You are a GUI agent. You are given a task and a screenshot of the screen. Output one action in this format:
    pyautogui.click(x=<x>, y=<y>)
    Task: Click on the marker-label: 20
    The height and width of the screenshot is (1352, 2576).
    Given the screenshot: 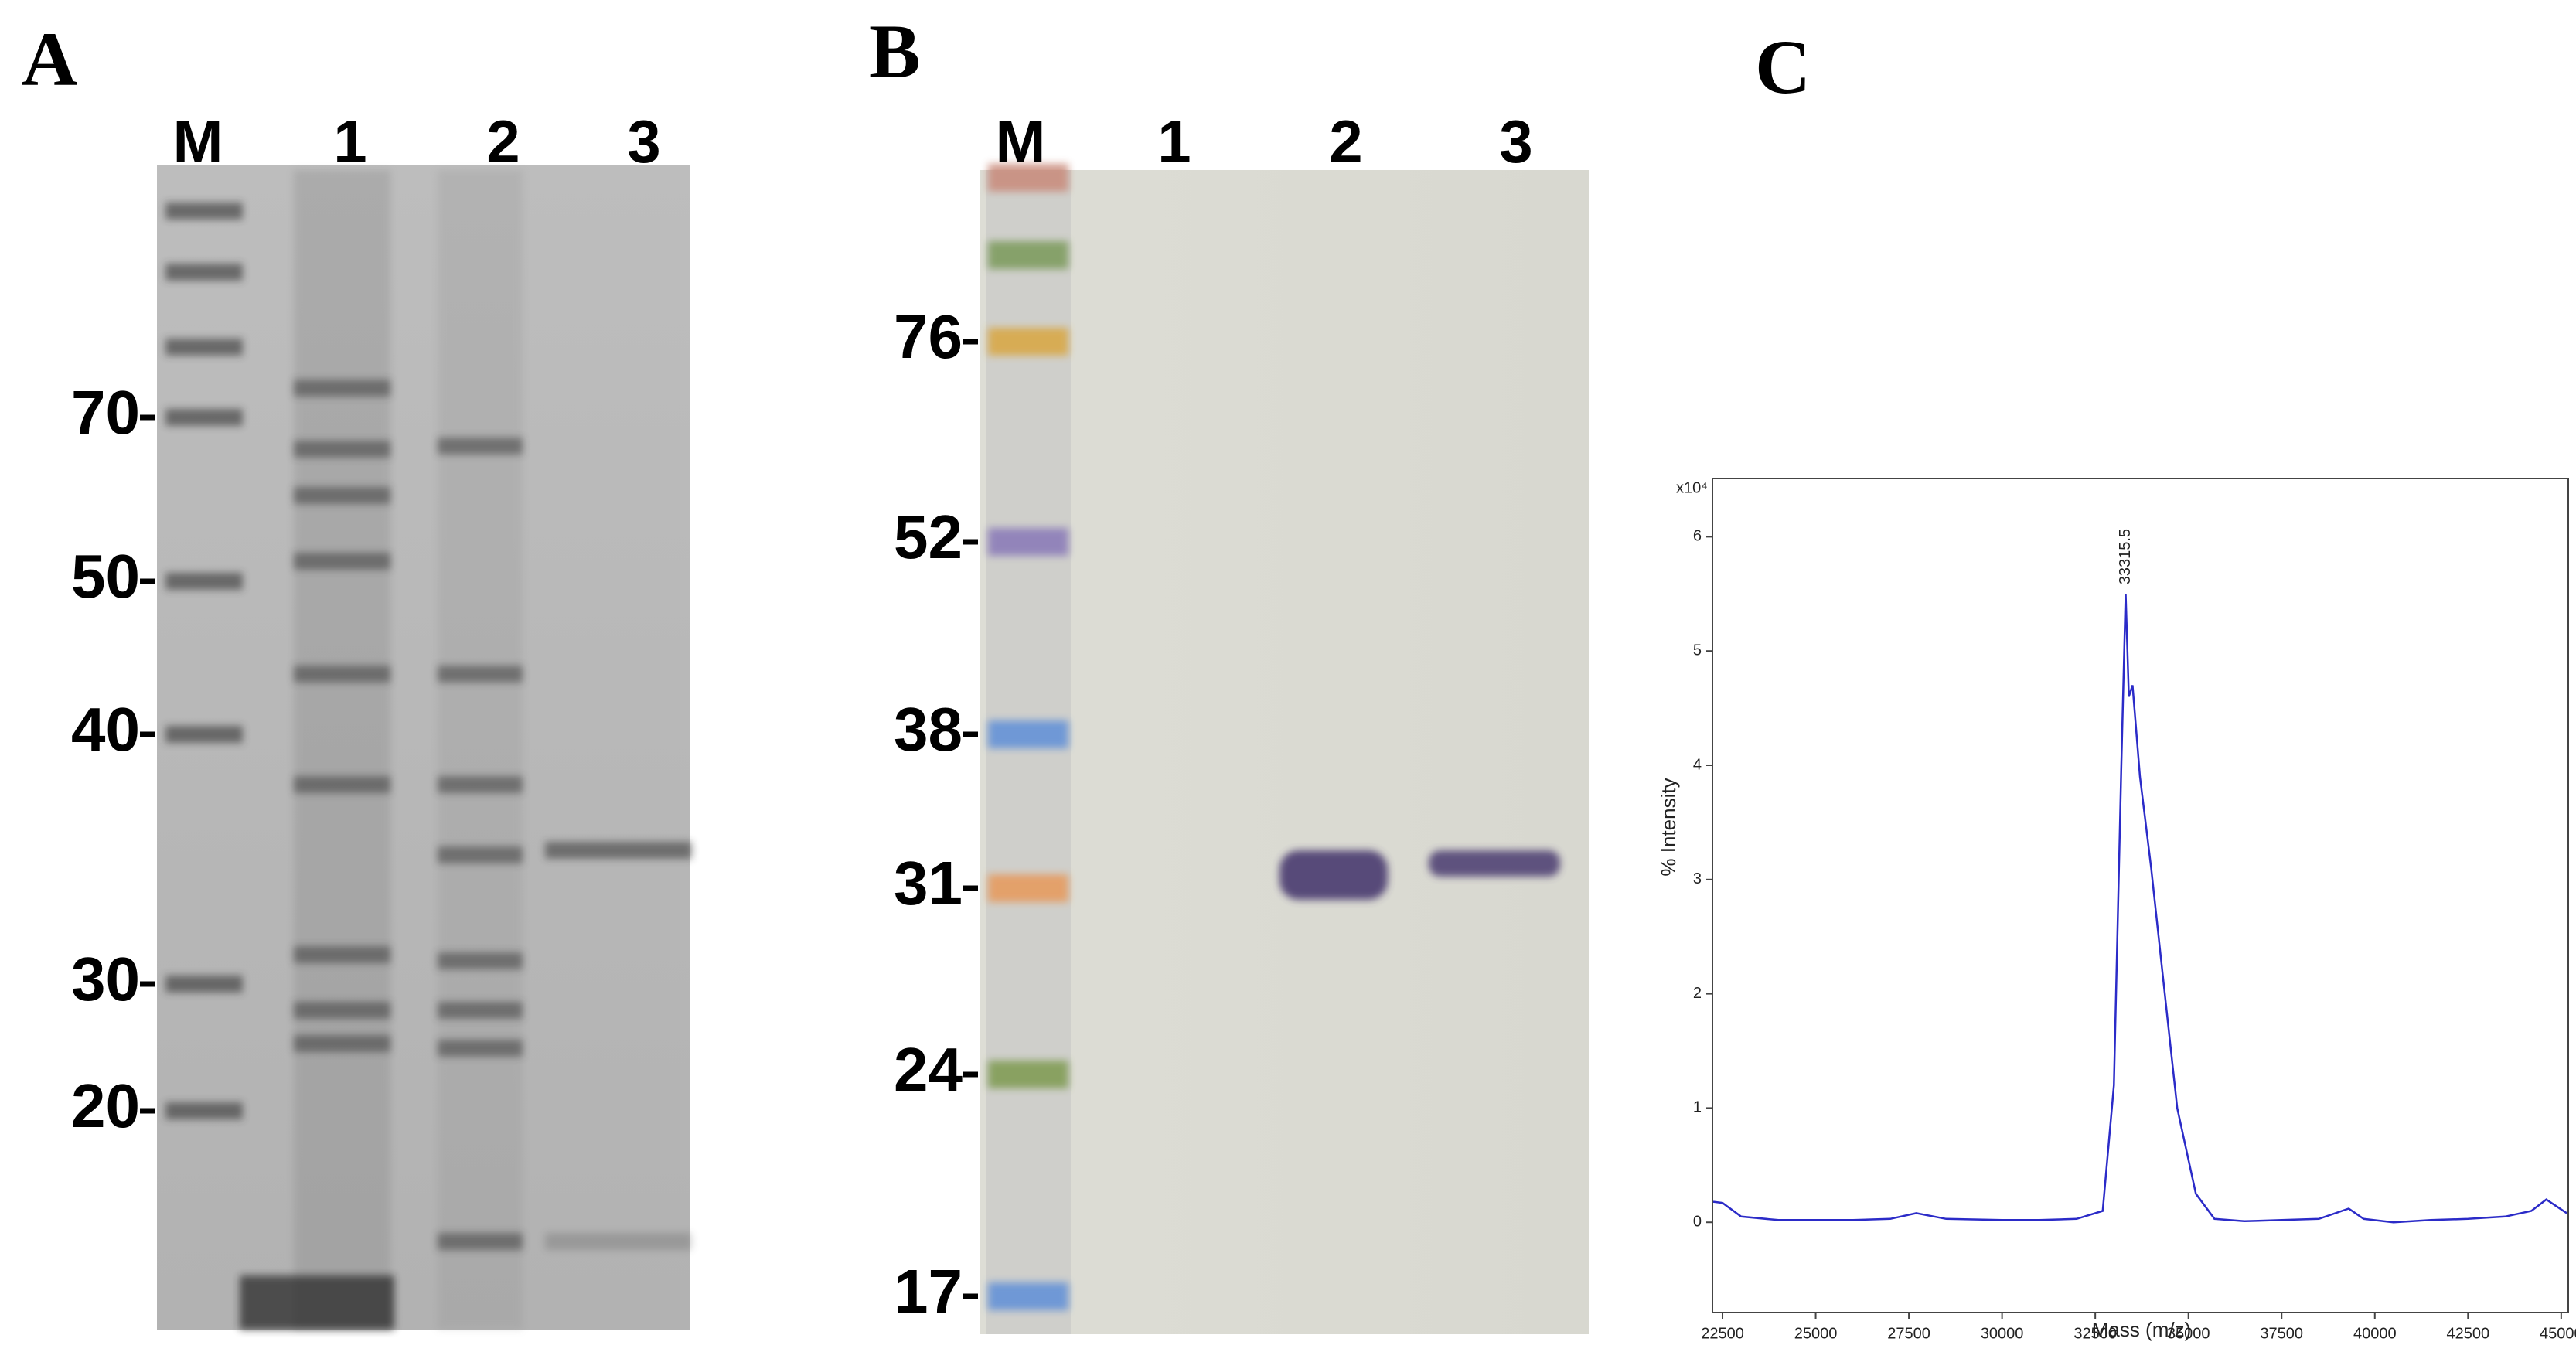 What is the action you would take?
    pyautogui.click(x=105, y=1105)
    